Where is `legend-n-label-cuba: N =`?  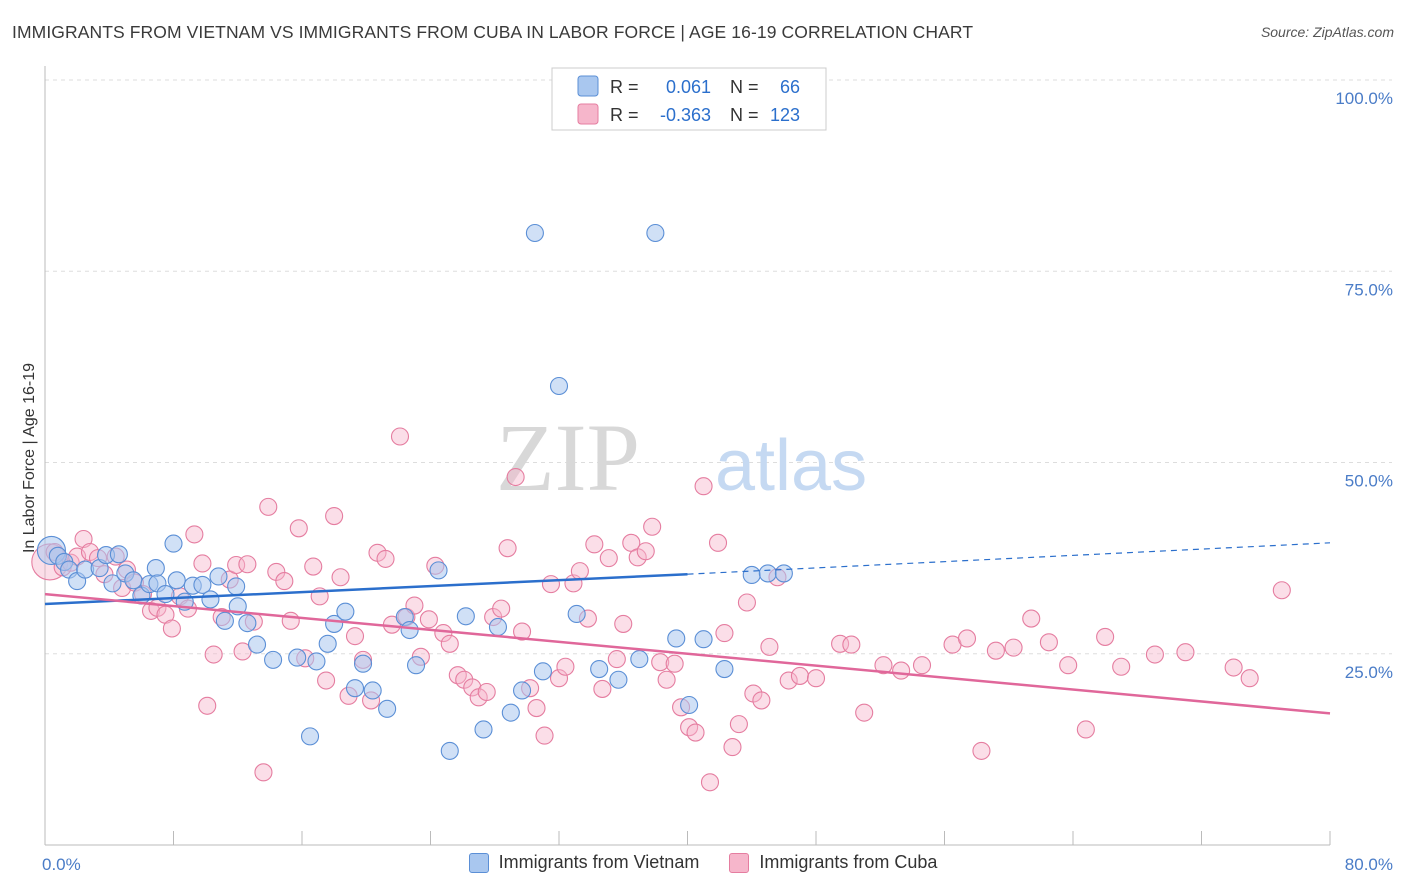
legend-n-label-cuba: N = is located at coordinates (744, 115).